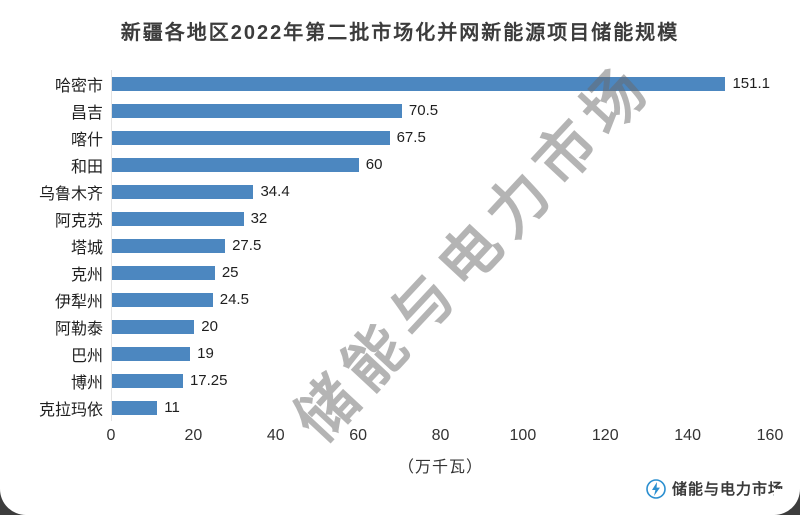  I want to click on bottom-right-corner, so click(787, 502).